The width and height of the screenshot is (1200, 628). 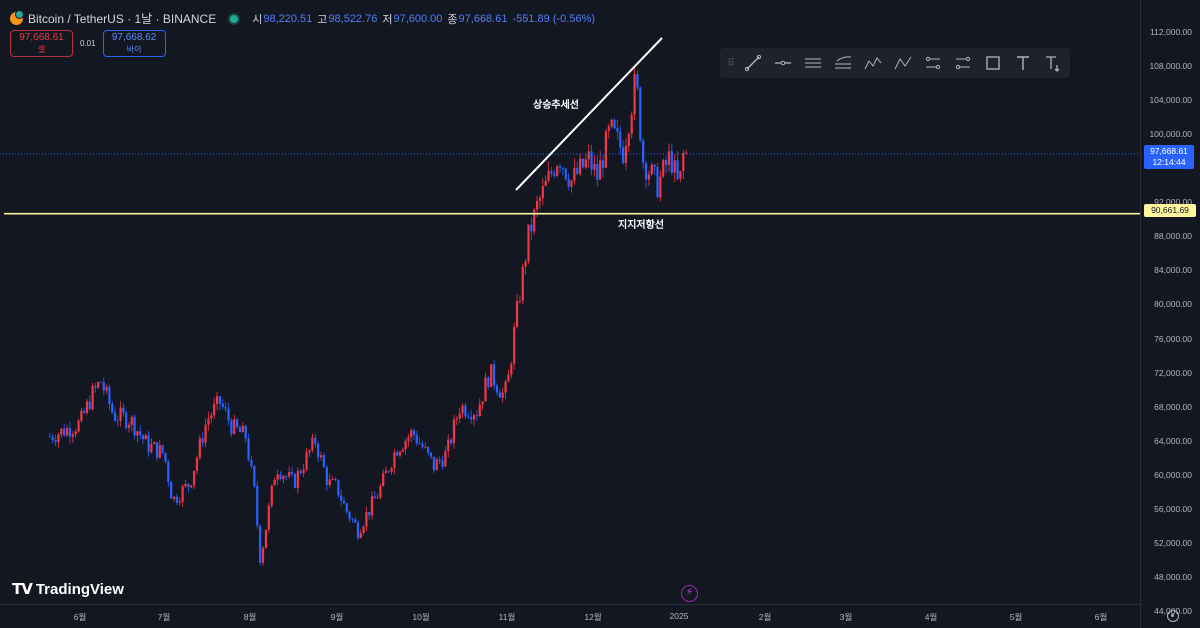 I want to click on uptrend-line, so click(x=589, y=114).